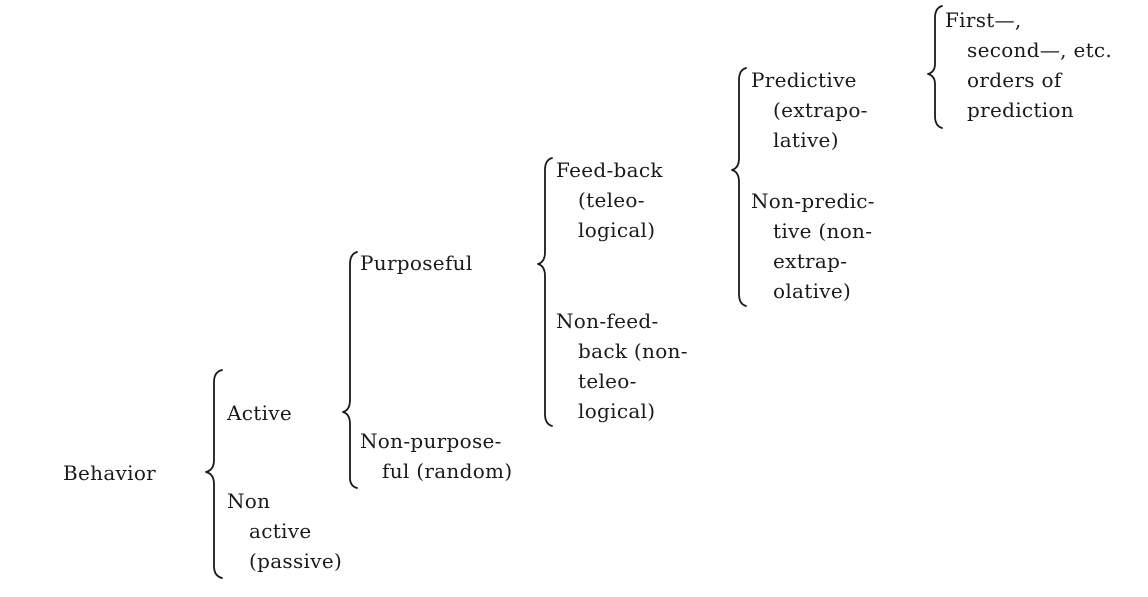 The width and height of the screenshot is (1148, 597). What do you see at coordinates (611, 200) in the screenshot?
I see `node-feedback-line2: (teleo-` at bounding box center [611, 200].